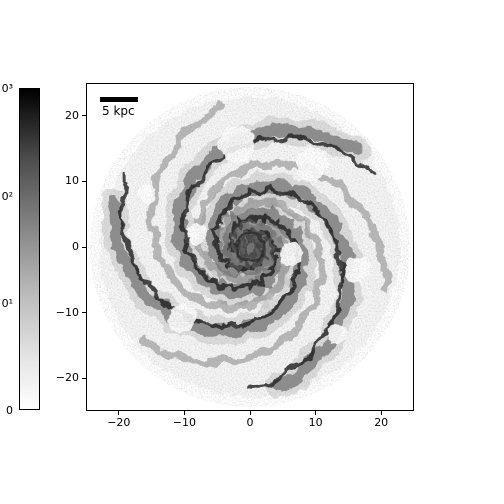 This screenshot has height=504, width=504. I want to click on y-tick-label: 0, so click(75, 246).